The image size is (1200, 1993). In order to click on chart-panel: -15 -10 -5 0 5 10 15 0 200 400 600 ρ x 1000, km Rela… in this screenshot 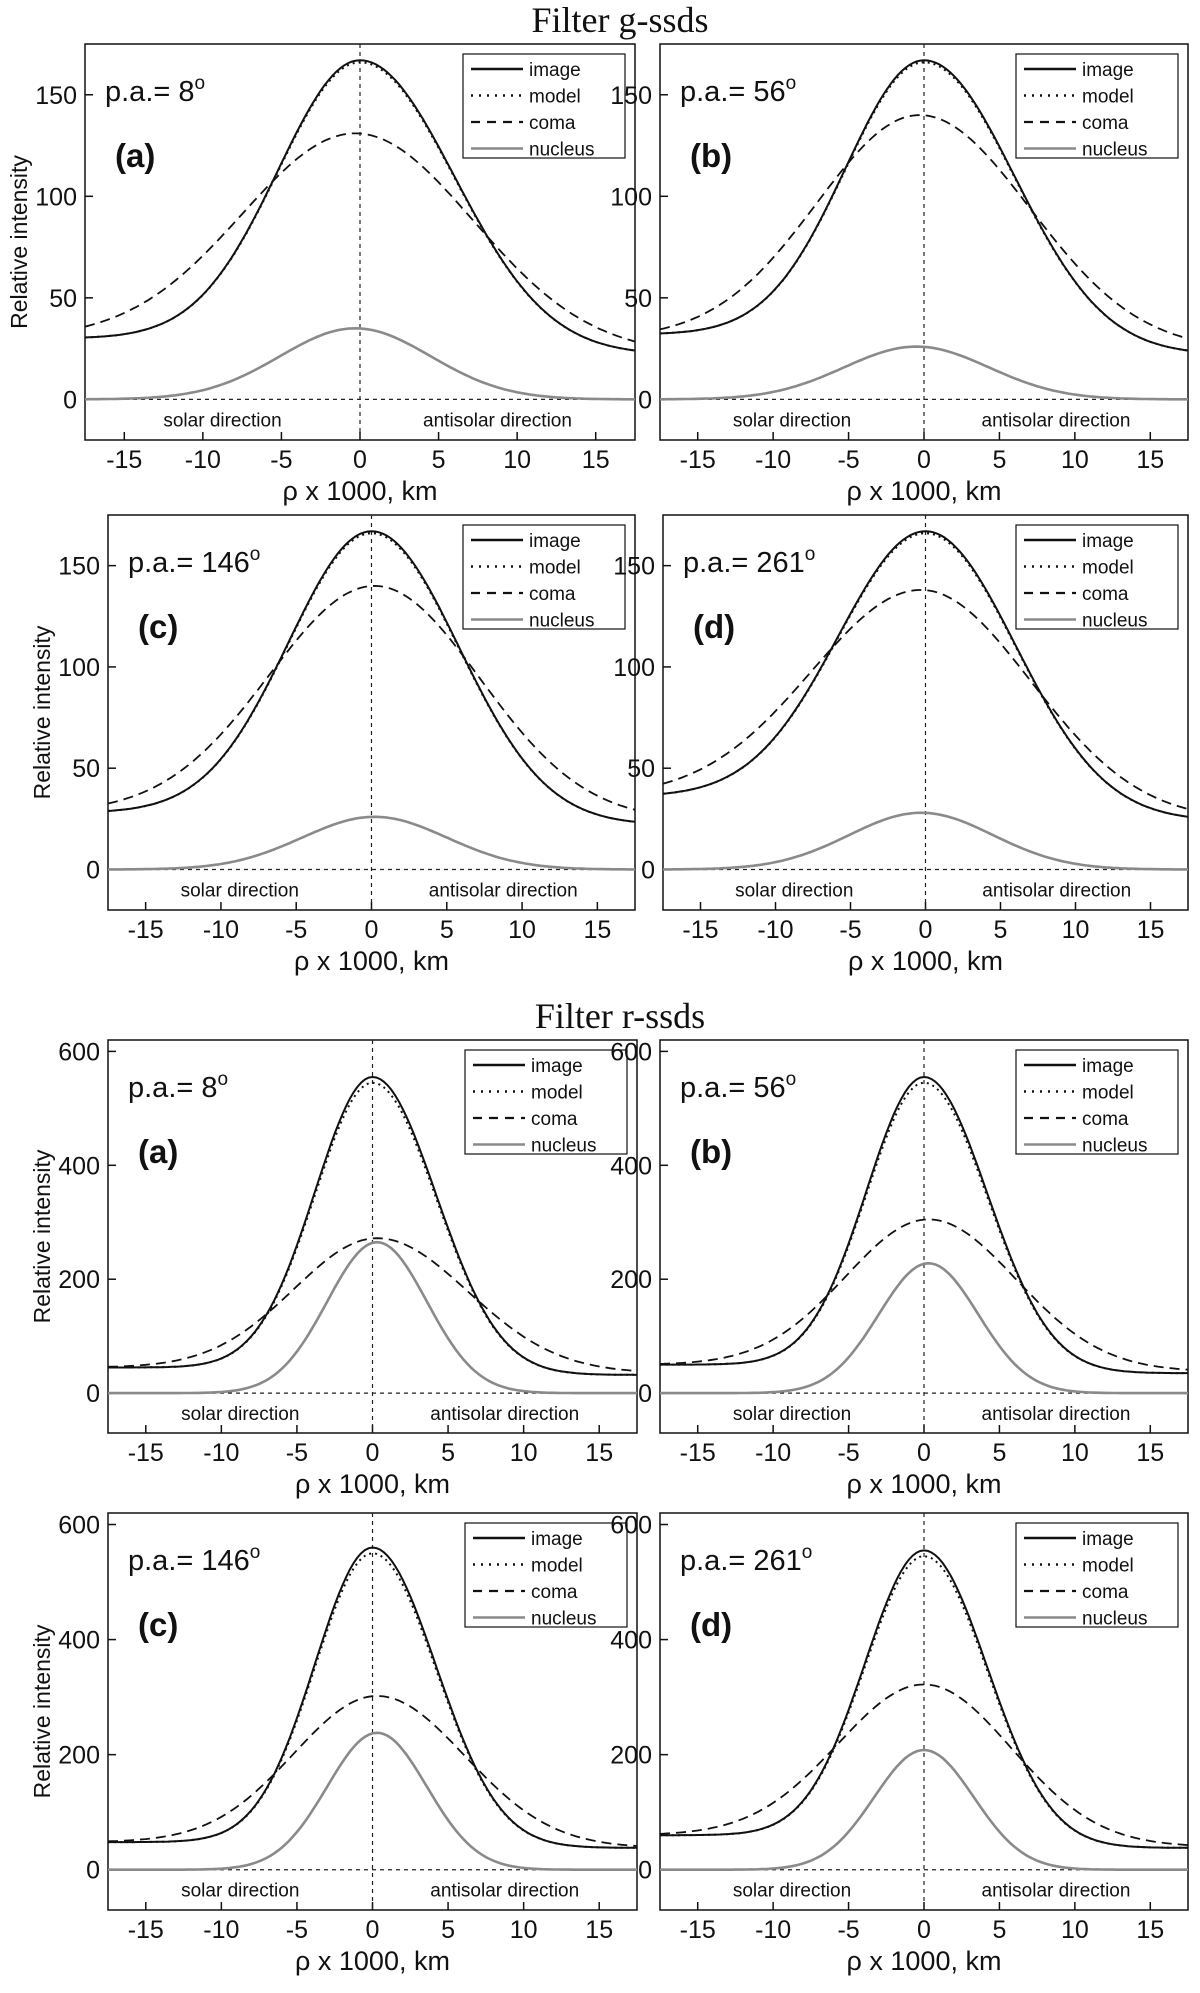, I will do `click(333, 1744)`.